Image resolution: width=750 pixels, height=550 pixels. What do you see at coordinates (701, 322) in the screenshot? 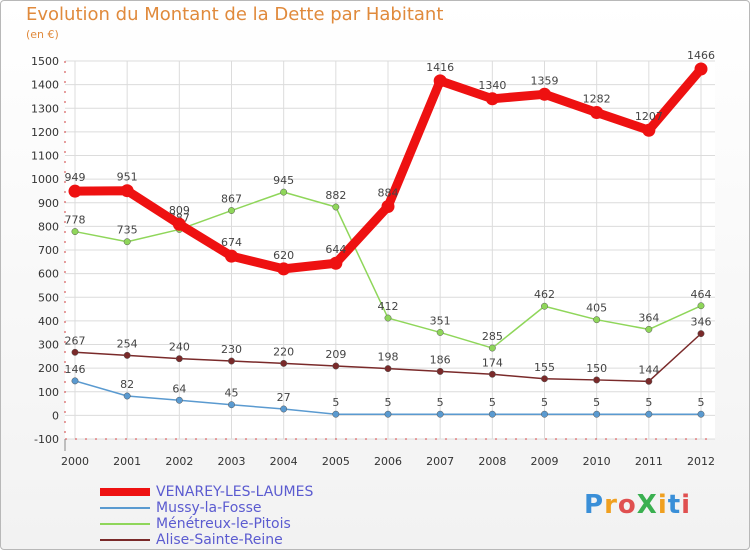
I see `data-label: 346` at bounding box center [701, 322].